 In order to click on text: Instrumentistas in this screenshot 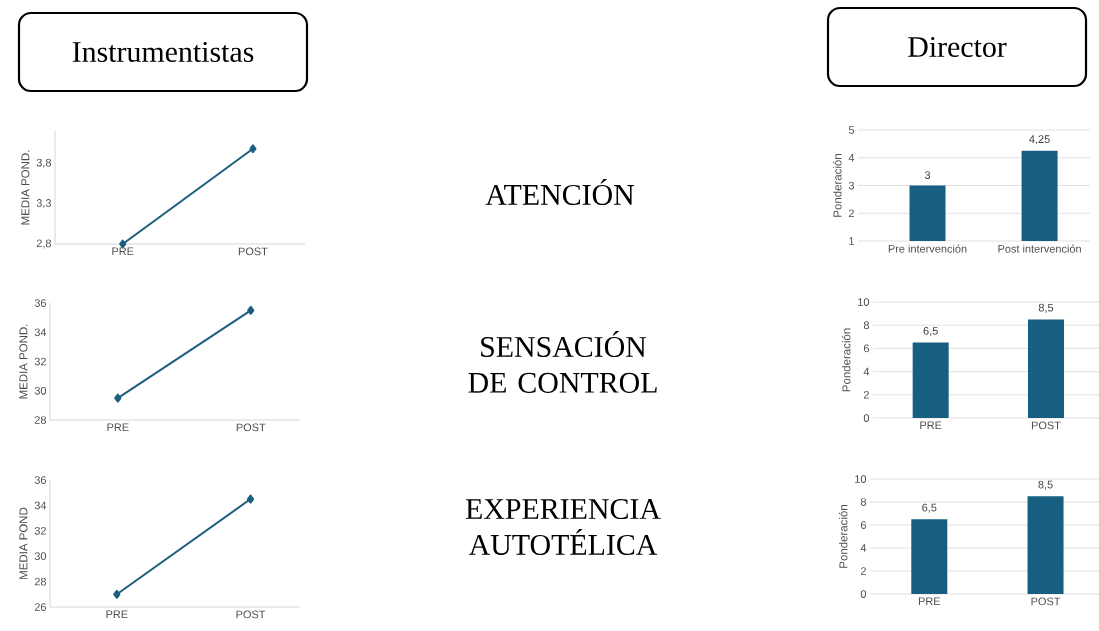, I will do `click(163, 52)`.